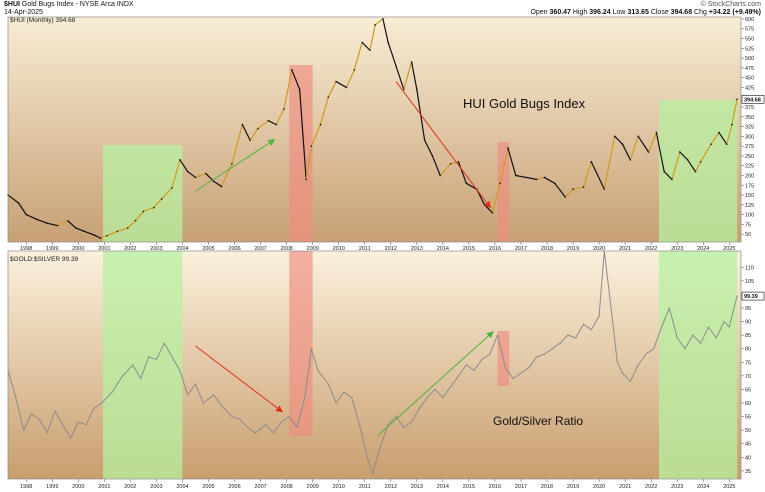 This screenshot has width=765, height=492. Describe the element at coordinates (748, 235) in the screenshot. I see `upper-ytick-label: 50` at that location.